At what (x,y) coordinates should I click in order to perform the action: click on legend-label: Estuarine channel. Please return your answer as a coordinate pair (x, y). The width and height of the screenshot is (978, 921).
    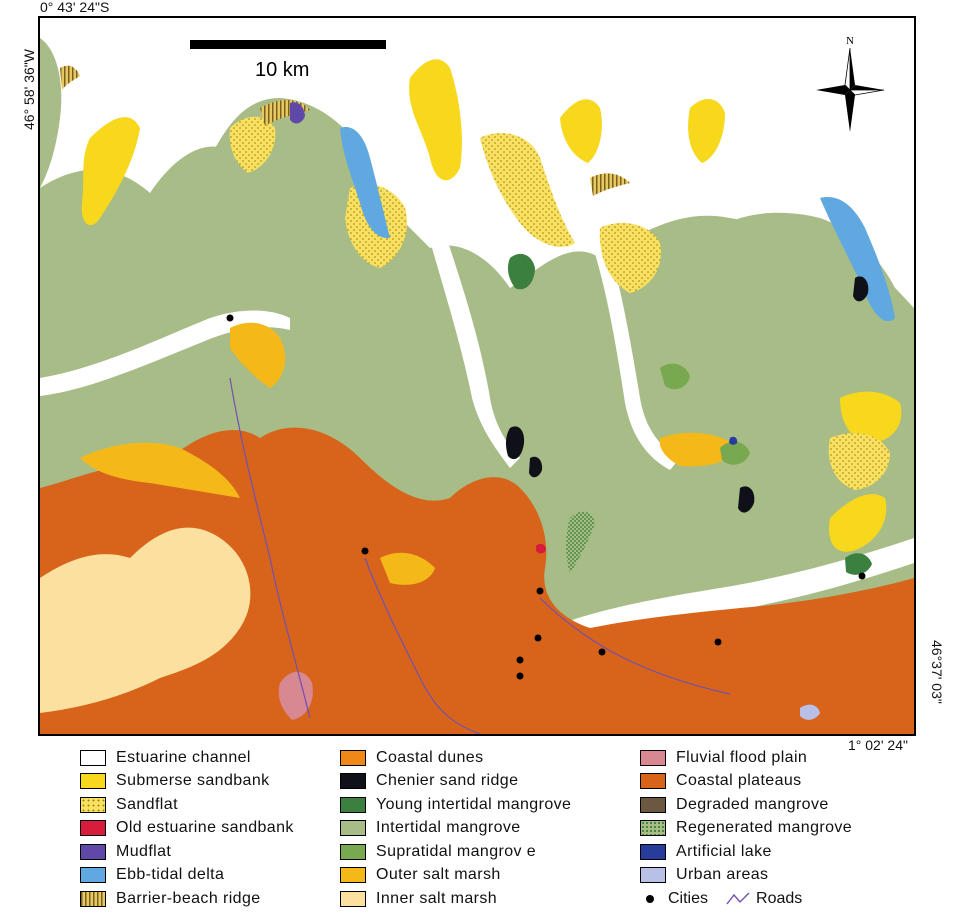
    Looking at the image, I should click on (183, 757).